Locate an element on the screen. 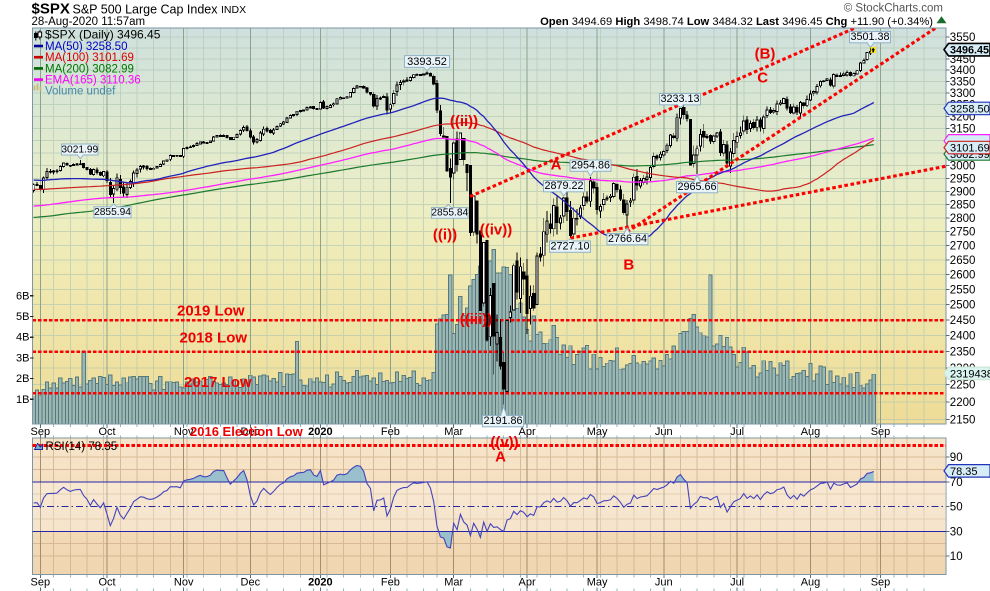  svg-text: C is located at coordinates (762, 78).